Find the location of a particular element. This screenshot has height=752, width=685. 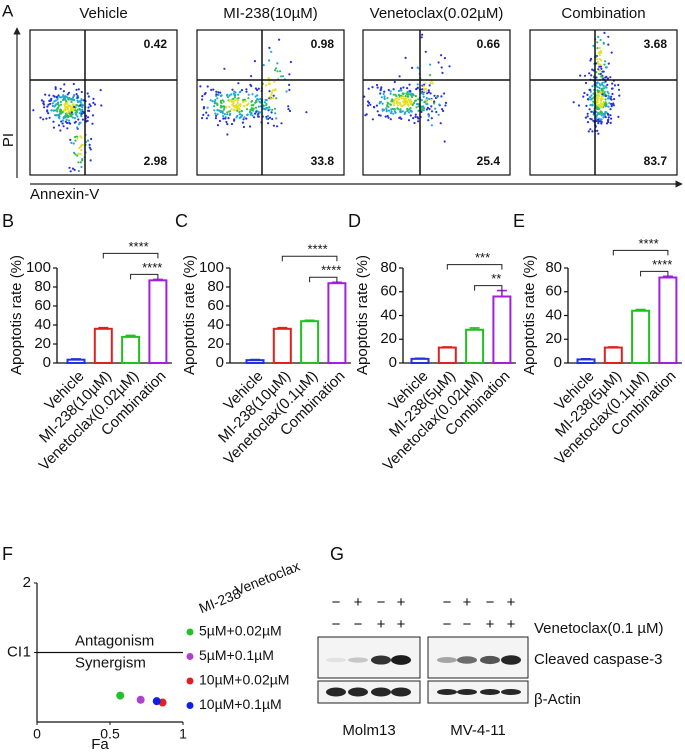

treatment-sign: + is located at coordinates (381, 624).